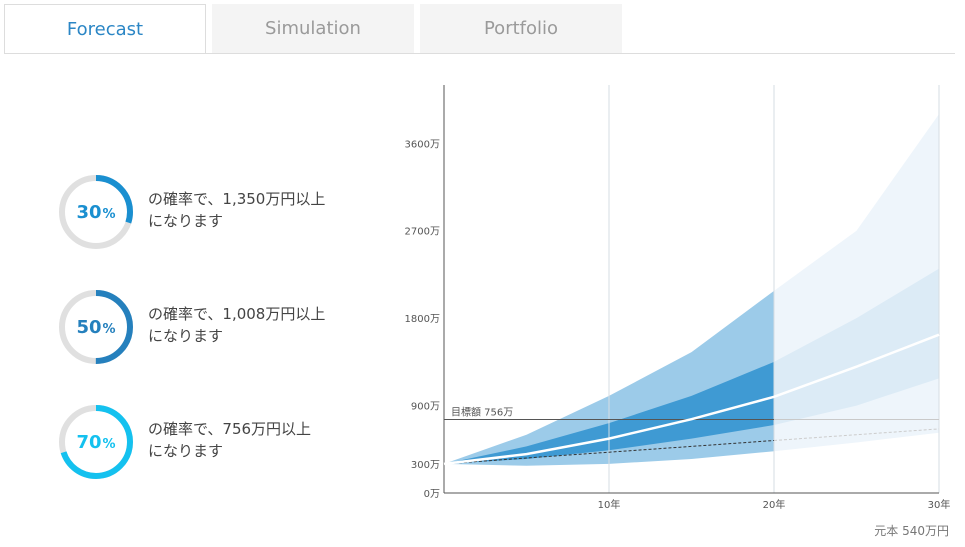 The width and height of the screenshot is (965, 547). I want to click on probability-description: の確率で、1,008万円以上 になります, so click(236, 325).